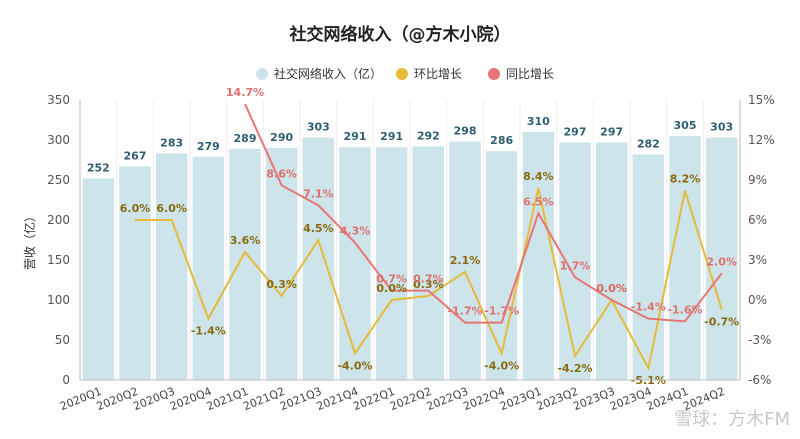 This screenshot has width=800, height=439. Describe the element at coordinates (761, 100) in the screenshot. I see `y2-tick-label: 15%` at that location.